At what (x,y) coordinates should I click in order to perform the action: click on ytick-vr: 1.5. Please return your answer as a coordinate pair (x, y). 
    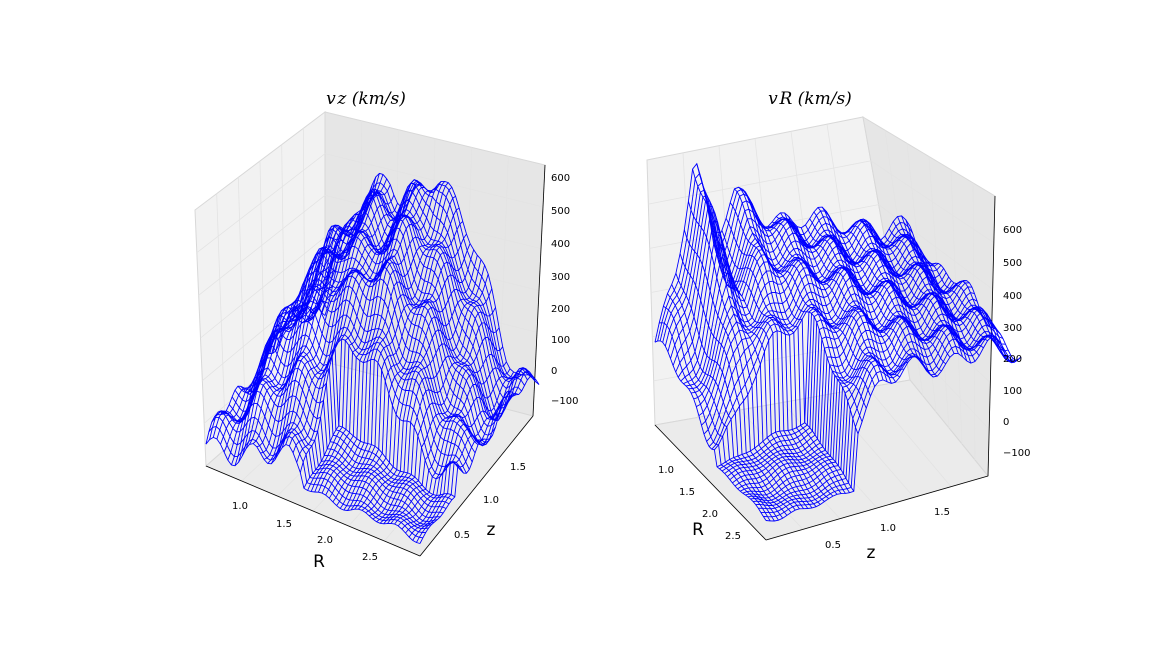
    Looking at the image, I should click on (942, 512).